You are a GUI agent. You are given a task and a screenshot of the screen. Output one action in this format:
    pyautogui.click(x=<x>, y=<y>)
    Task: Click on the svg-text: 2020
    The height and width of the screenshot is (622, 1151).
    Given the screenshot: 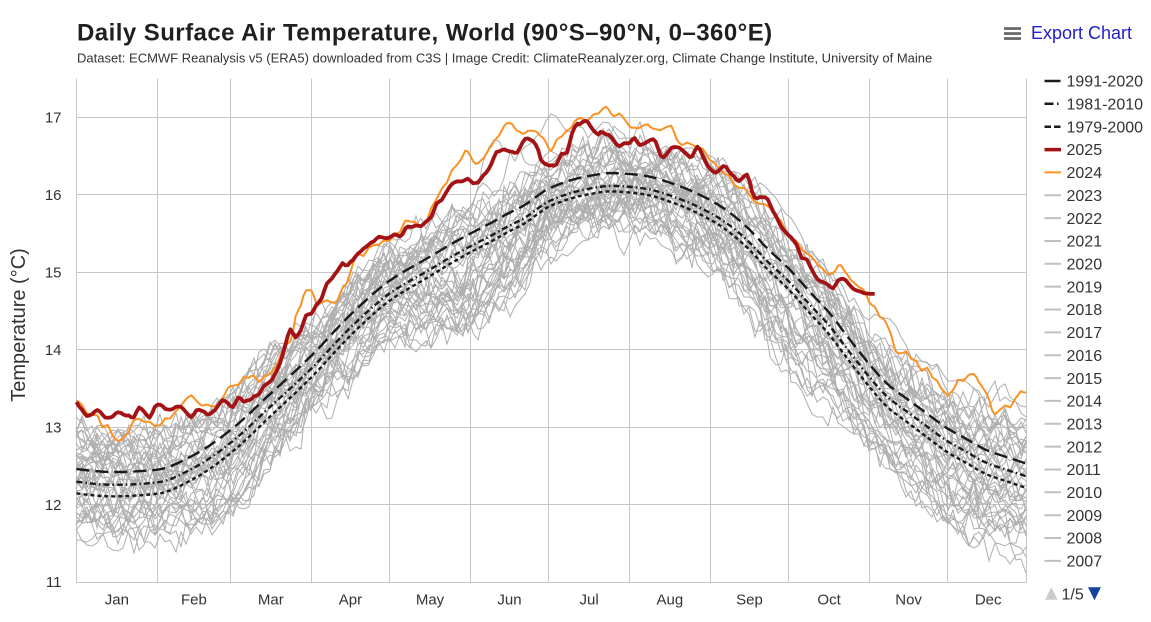 What is the action you would take?
    pyautogui.click(x=1085, y=265)
    